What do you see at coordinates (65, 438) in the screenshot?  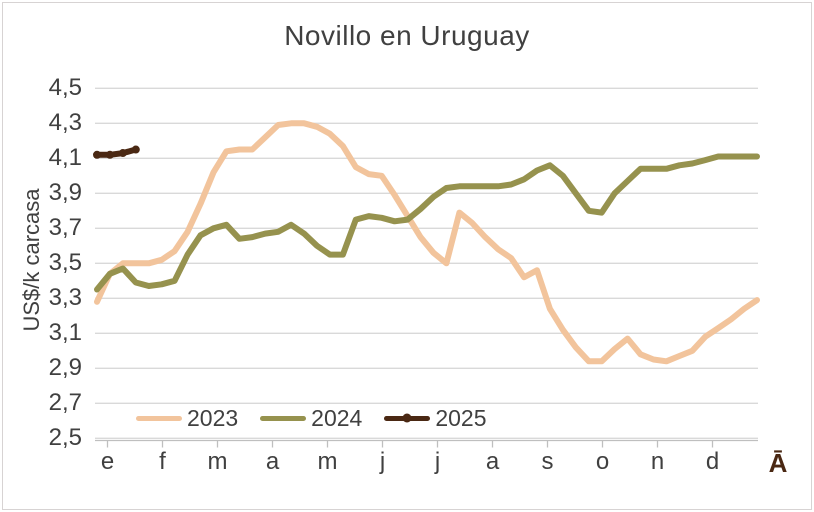 I see `y-tick-label: 2,5` at bounding box center [65, 438].